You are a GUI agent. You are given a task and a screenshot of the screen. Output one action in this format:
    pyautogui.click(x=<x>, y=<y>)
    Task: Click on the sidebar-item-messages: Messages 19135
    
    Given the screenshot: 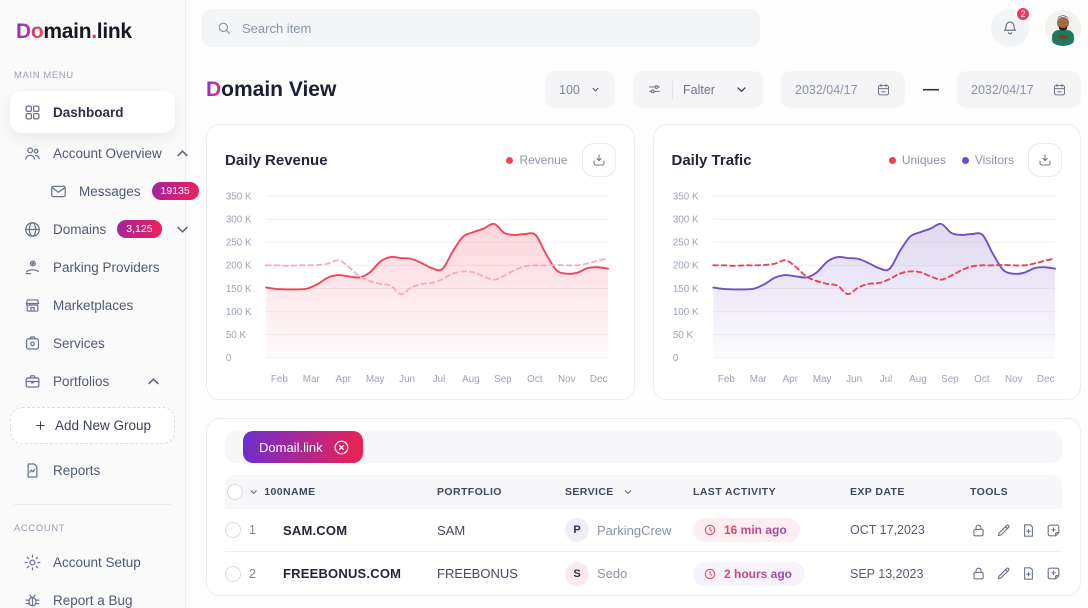 What is the action you would take?
    pyautogui.click(x=117, y=191)
    